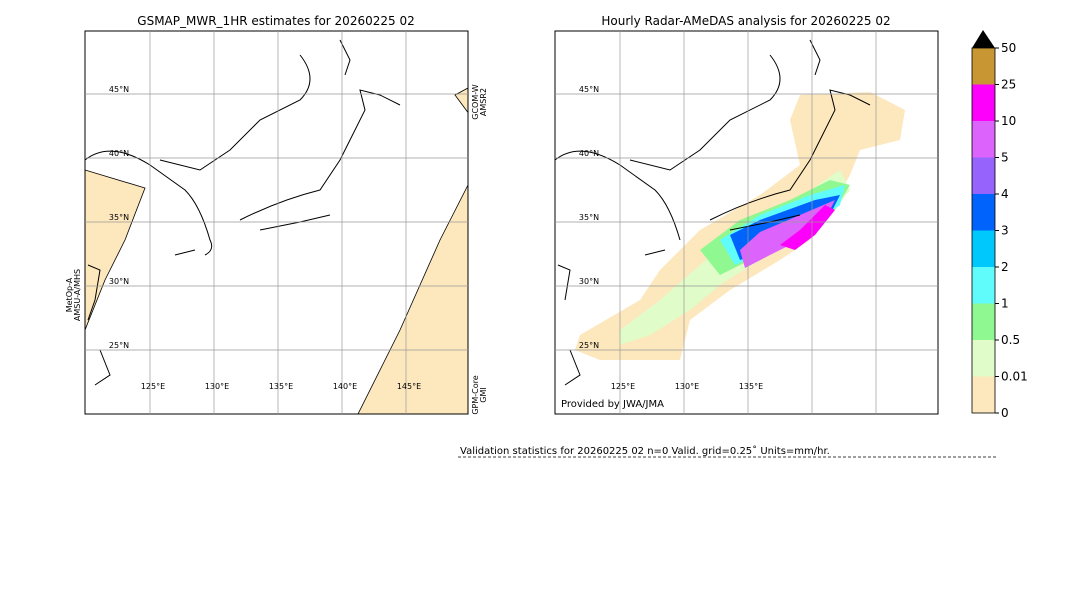 The height and width of the screenshot is (616, 1080). What do you see at coordinates (612, 404) in the screenshot?
I see `credit: Provided by JWA/JMA` at bounding box center [612, 404].